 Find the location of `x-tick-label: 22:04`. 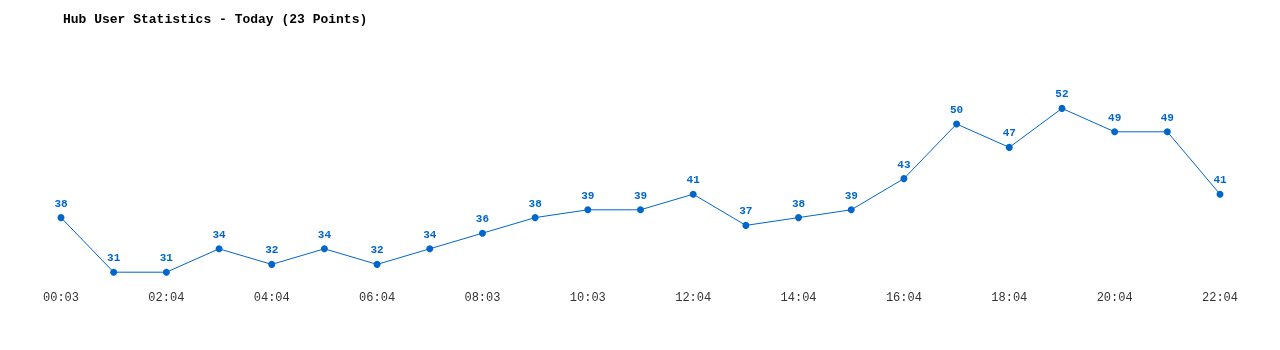

x-tick-label: 22:04 is located at coordinates (1220, 298).